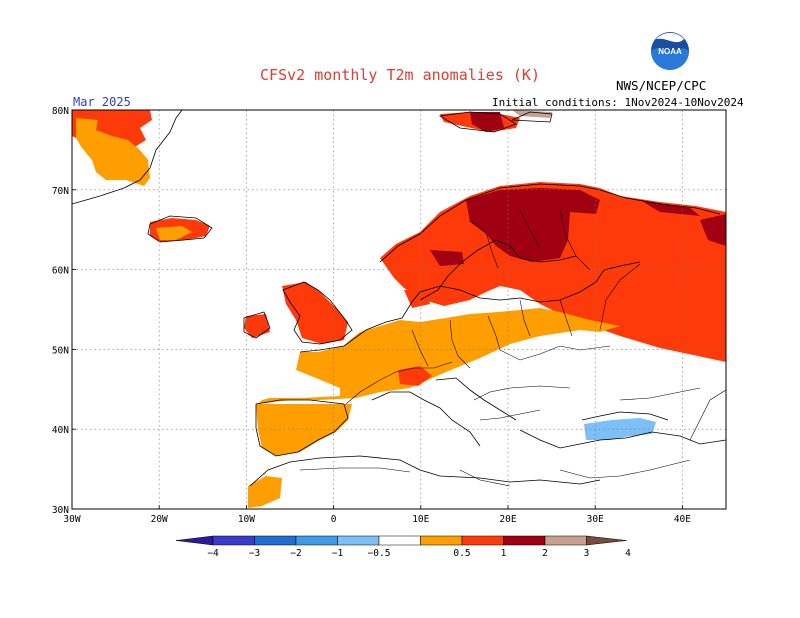 The width and height of the screenshot is (800, 618). What do you see at coordinates (487, 122) in the screenshot?
I see `anomaly-region-svalbard-dark` at bounding box center [487, 122].